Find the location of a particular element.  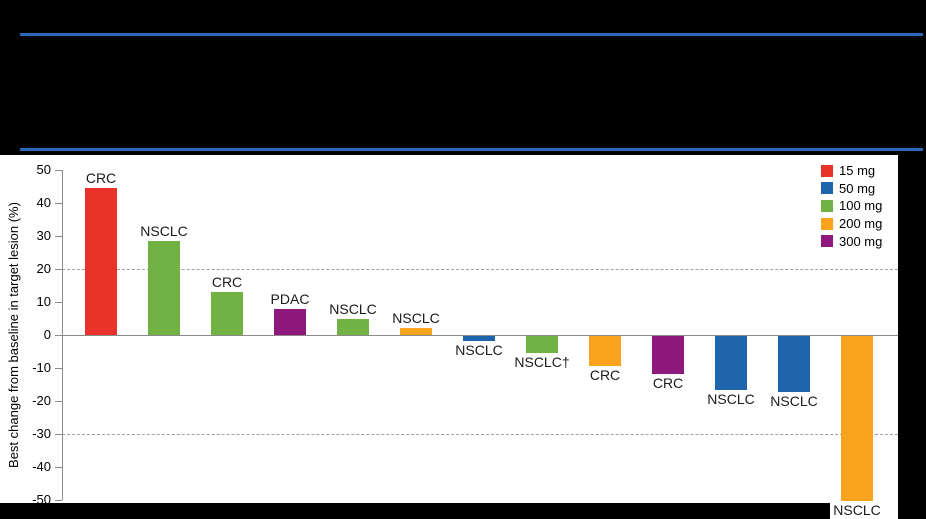

y-tick-label: 30 is located at coordinates (43, 235).